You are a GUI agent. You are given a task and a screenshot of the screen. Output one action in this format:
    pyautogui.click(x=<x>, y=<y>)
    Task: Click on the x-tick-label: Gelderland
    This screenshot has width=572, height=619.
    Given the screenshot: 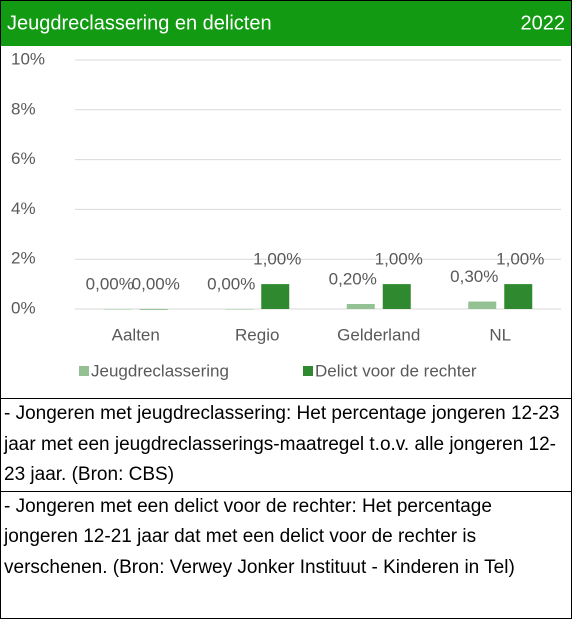 What is the action you would take?
    pyautogui.click(x=378, y=334)
    